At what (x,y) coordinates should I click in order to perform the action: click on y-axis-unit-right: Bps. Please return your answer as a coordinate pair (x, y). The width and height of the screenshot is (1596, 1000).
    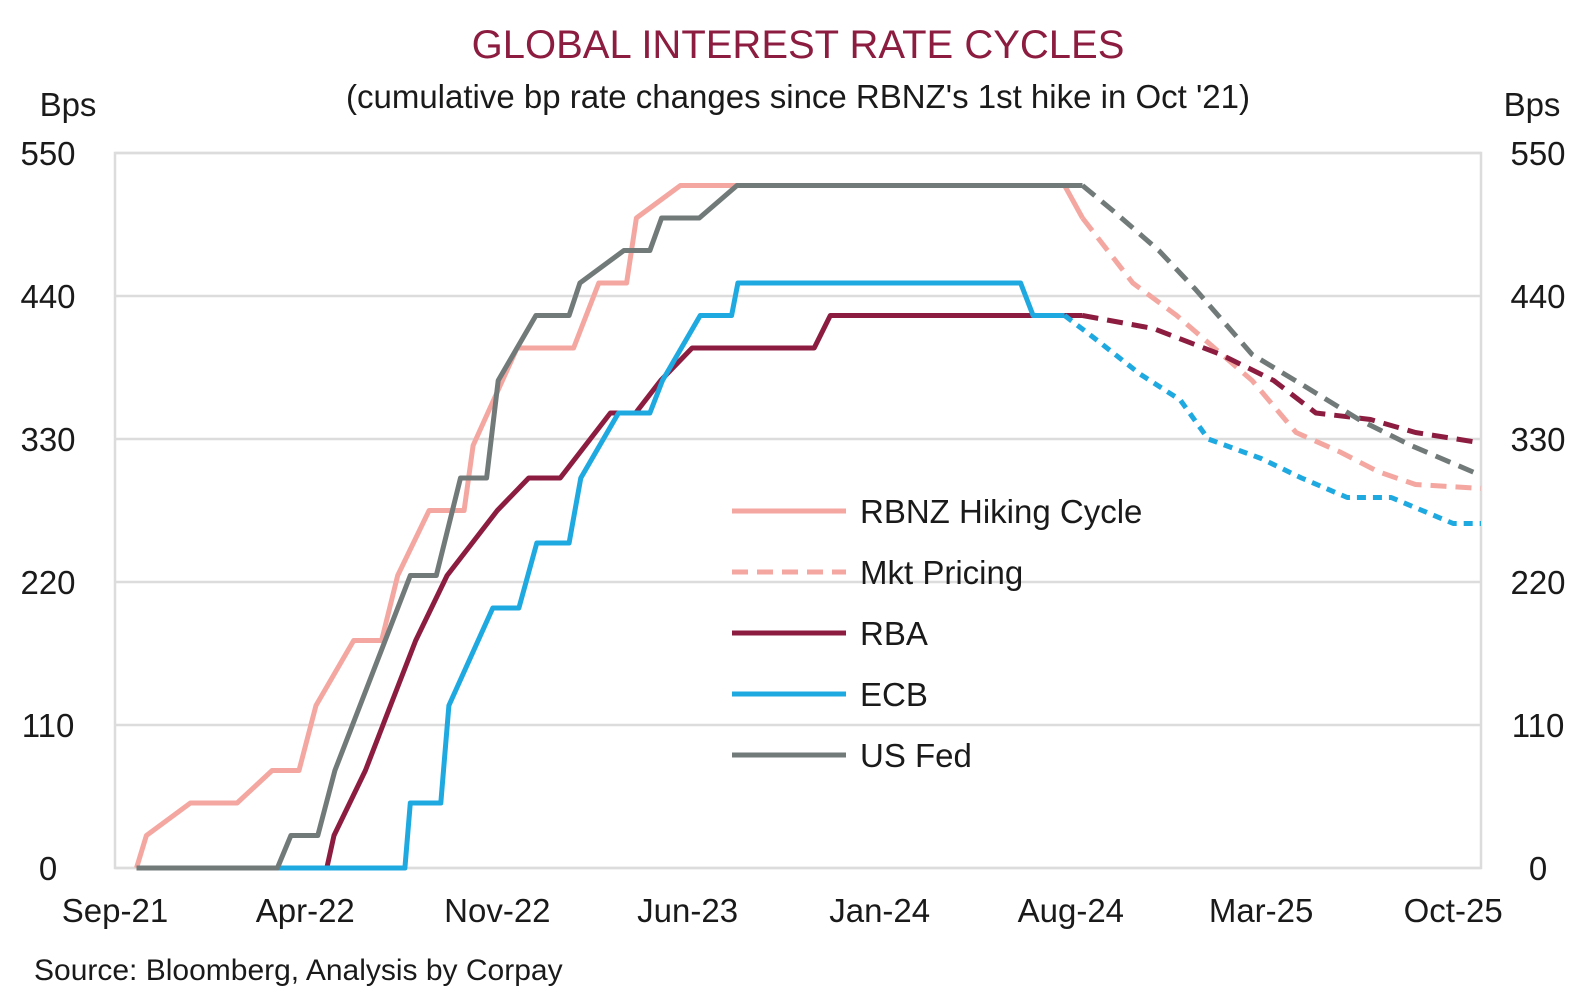
    Looking at the image, I should click on (1532, 104).